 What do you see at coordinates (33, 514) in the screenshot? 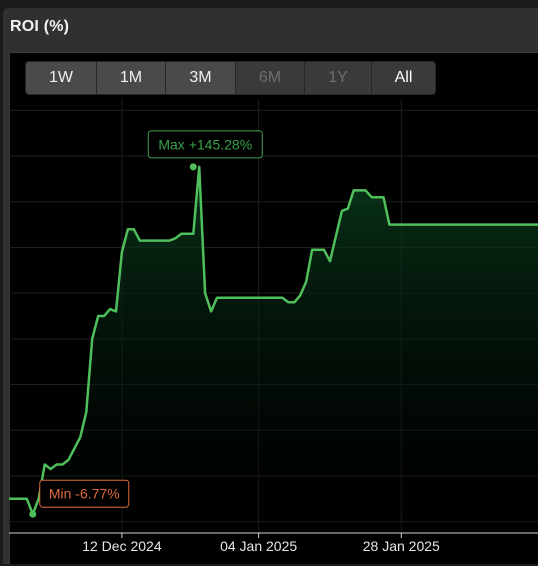
I see `min-point` at bounding box center [33, 514].